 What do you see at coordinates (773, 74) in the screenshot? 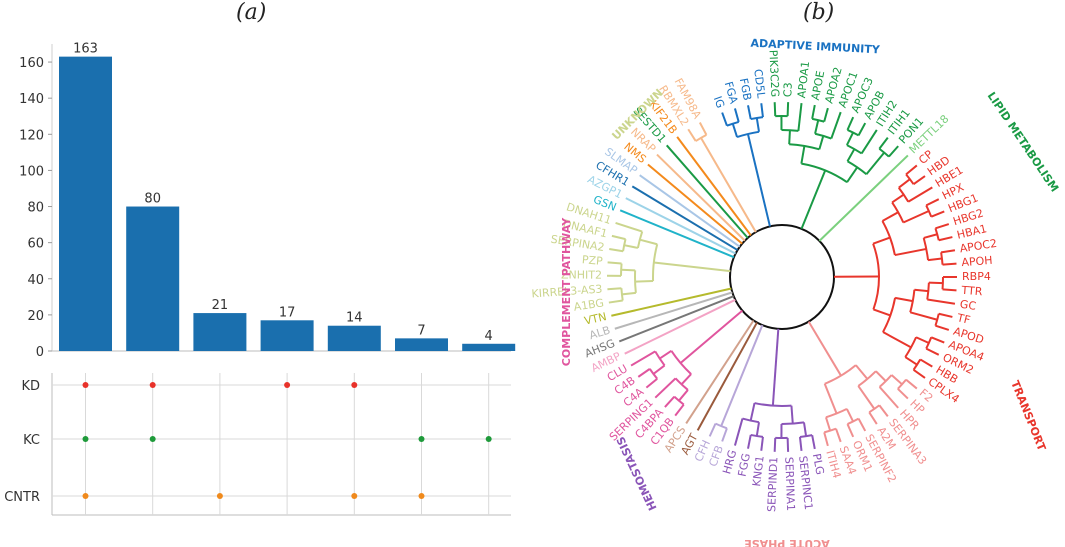
I see `leaf-label: PIK3C2G` at bounding box center [773, 74].